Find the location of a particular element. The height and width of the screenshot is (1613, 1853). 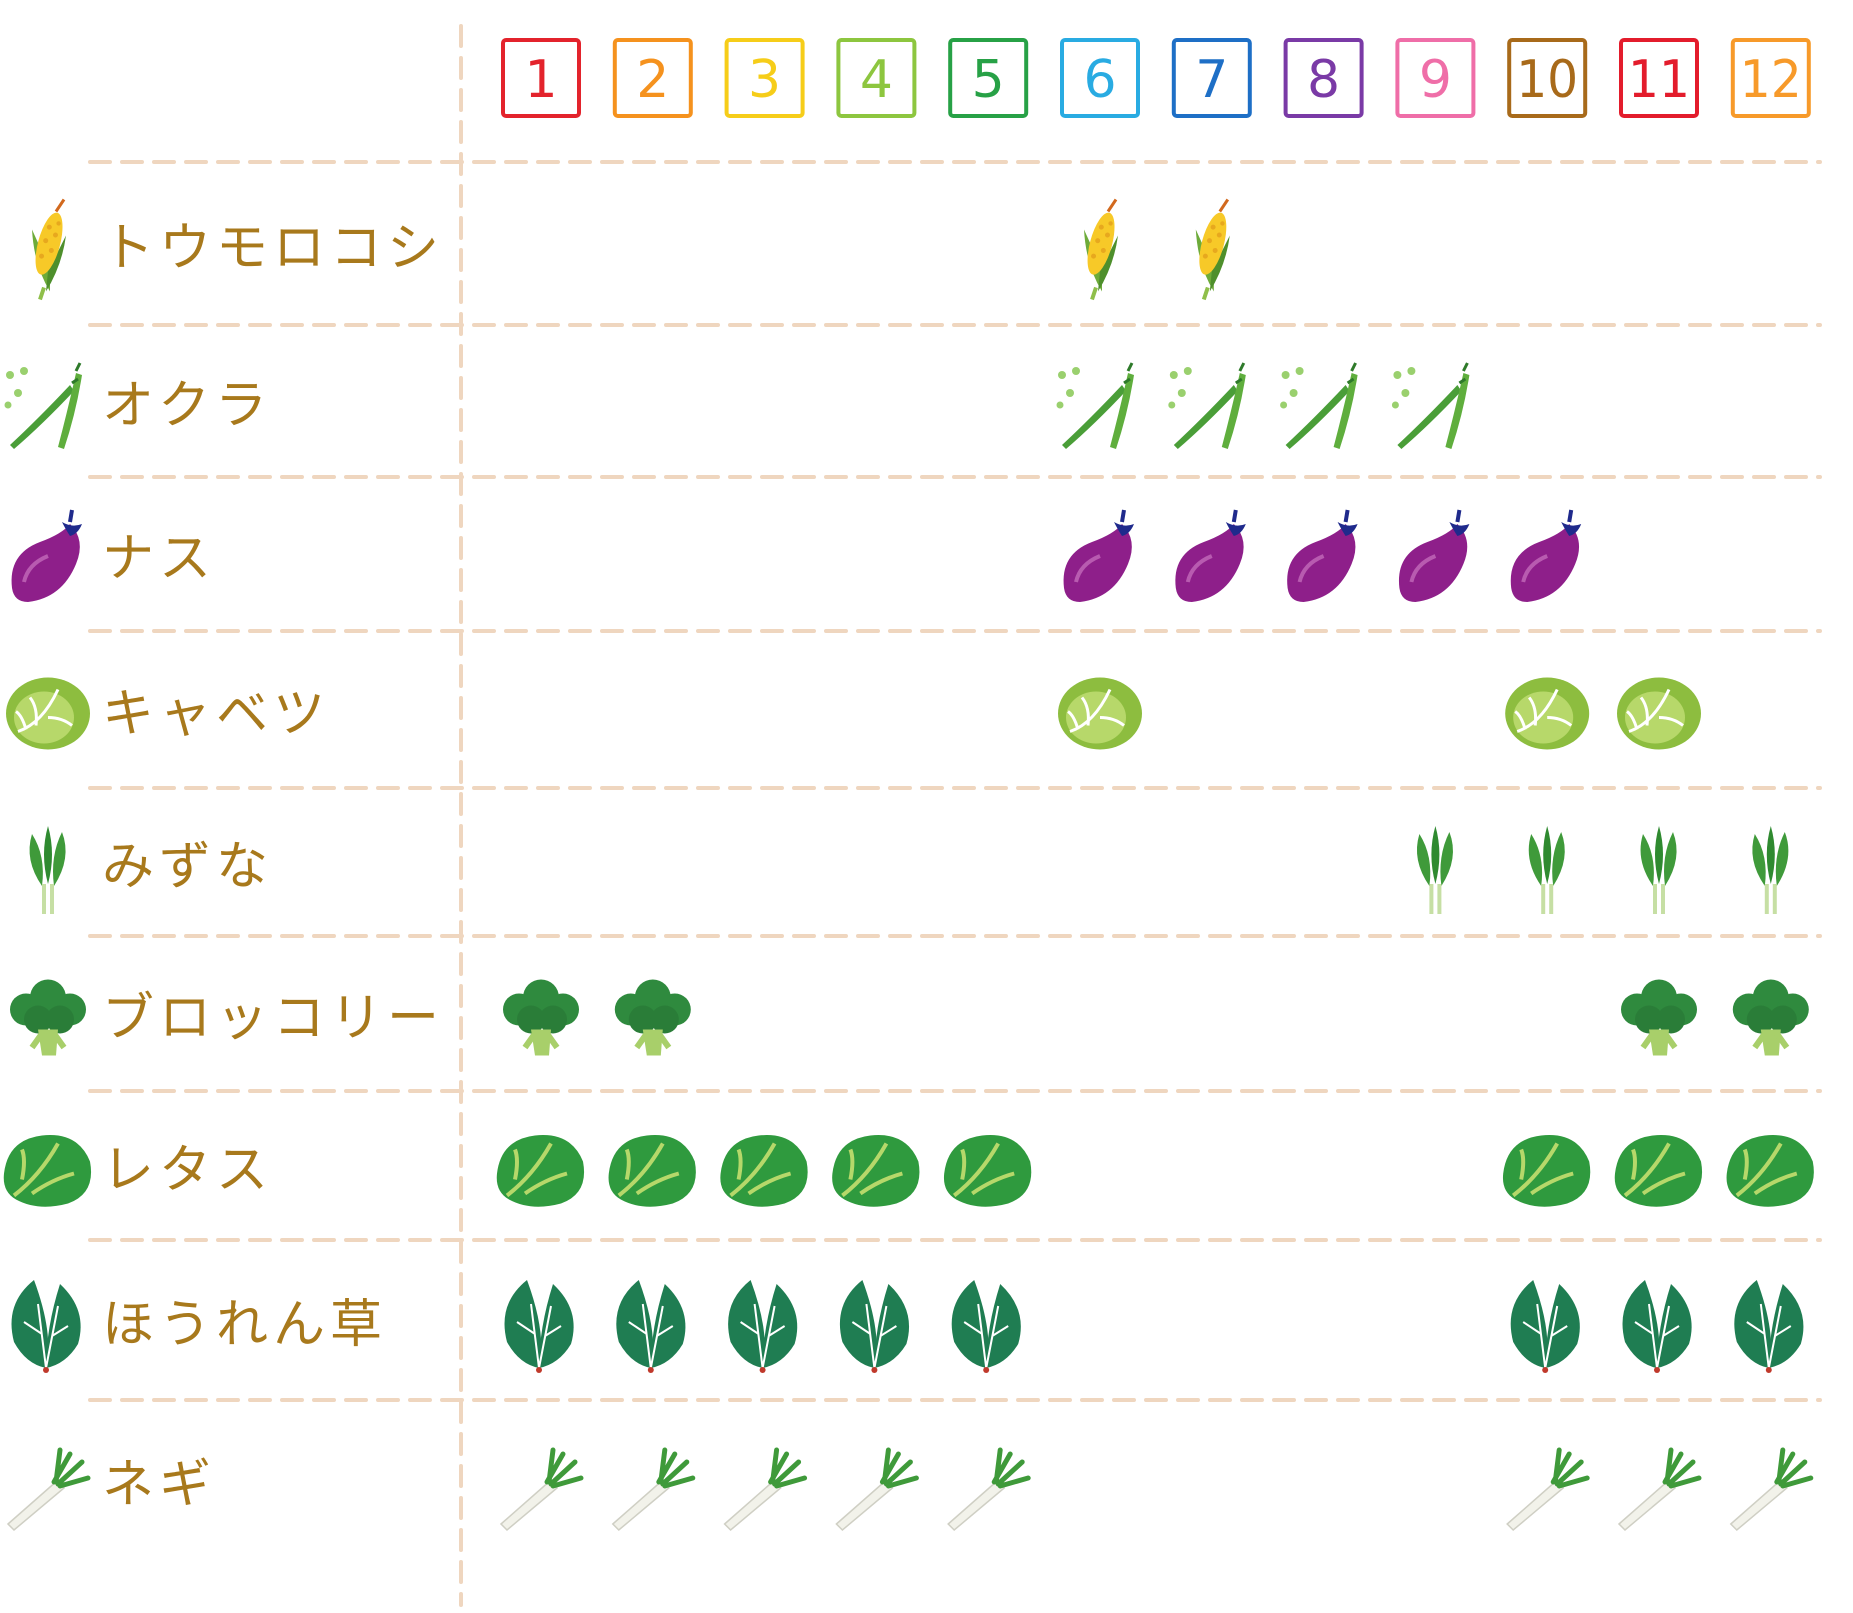

vegetable-label: オクラ is located at coordinates (187, 406).